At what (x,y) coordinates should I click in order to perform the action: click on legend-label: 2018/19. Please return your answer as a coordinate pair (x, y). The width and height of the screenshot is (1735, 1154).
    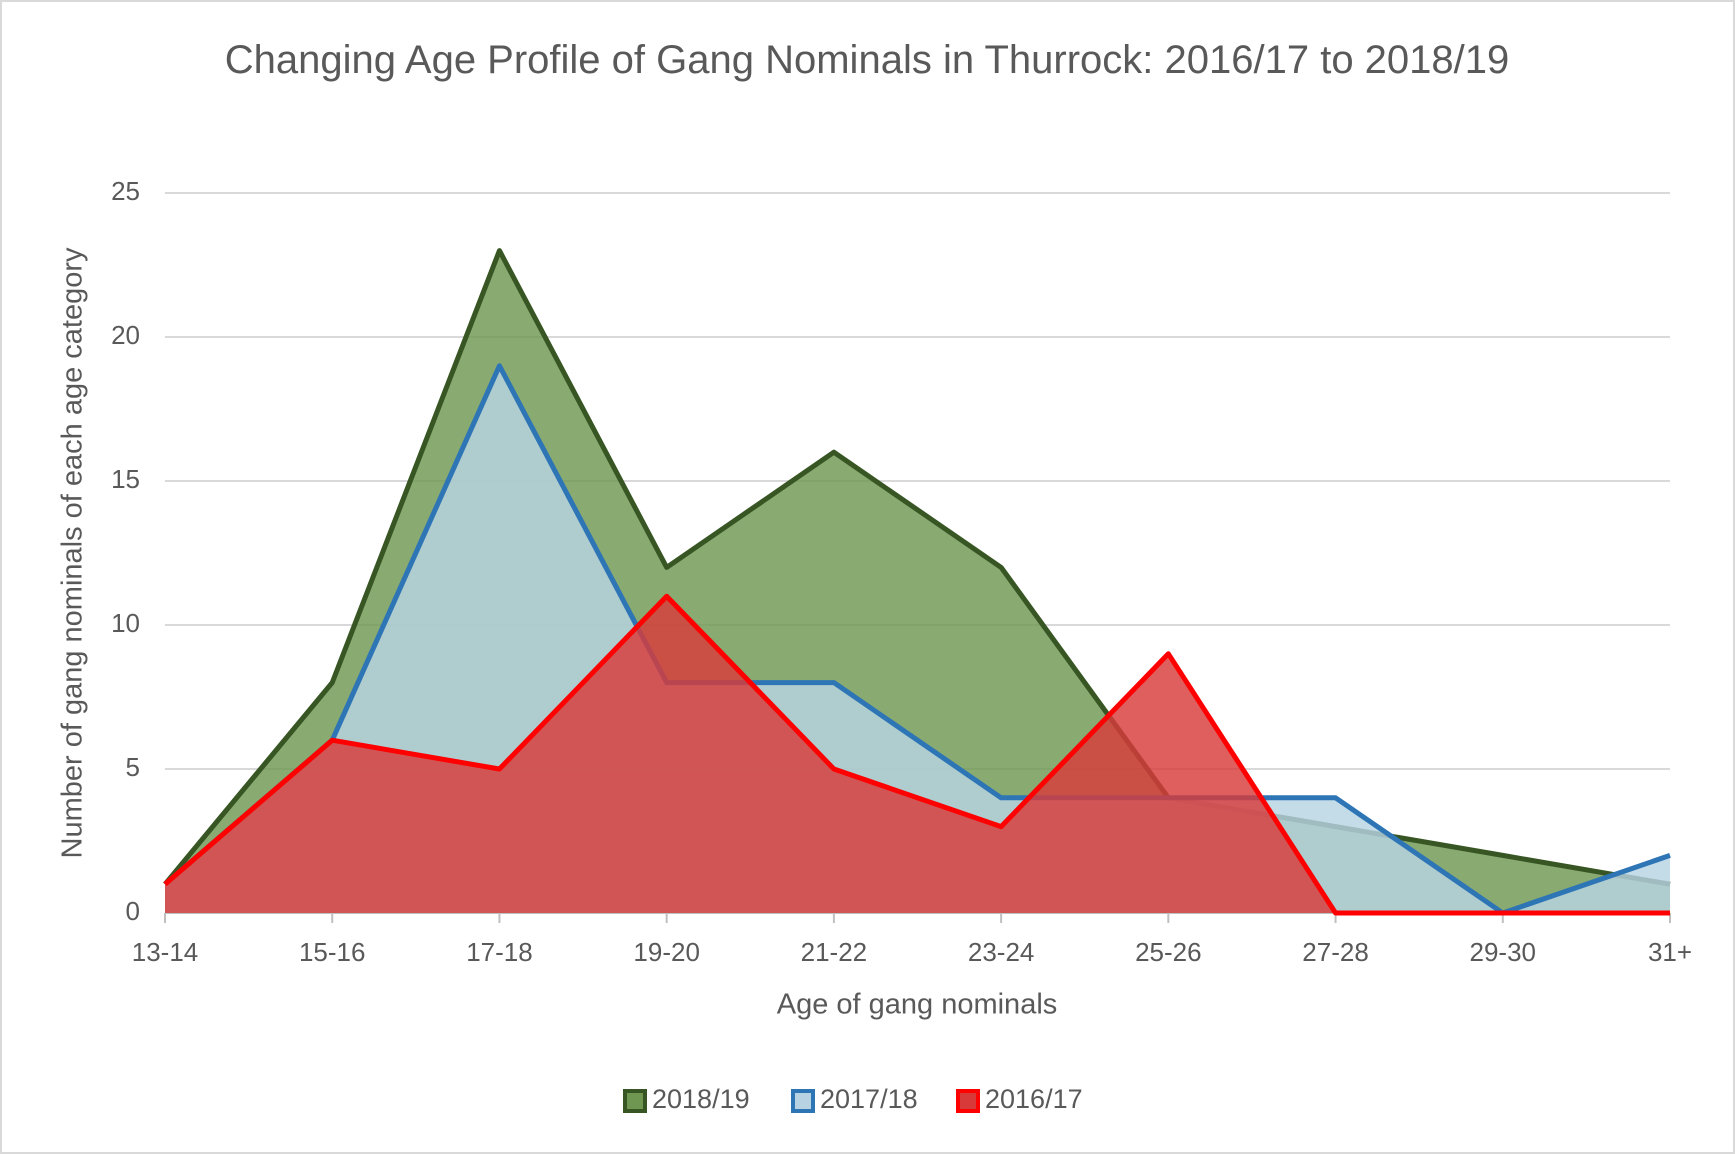
    Looking at the image, I should click on (701, 1099).